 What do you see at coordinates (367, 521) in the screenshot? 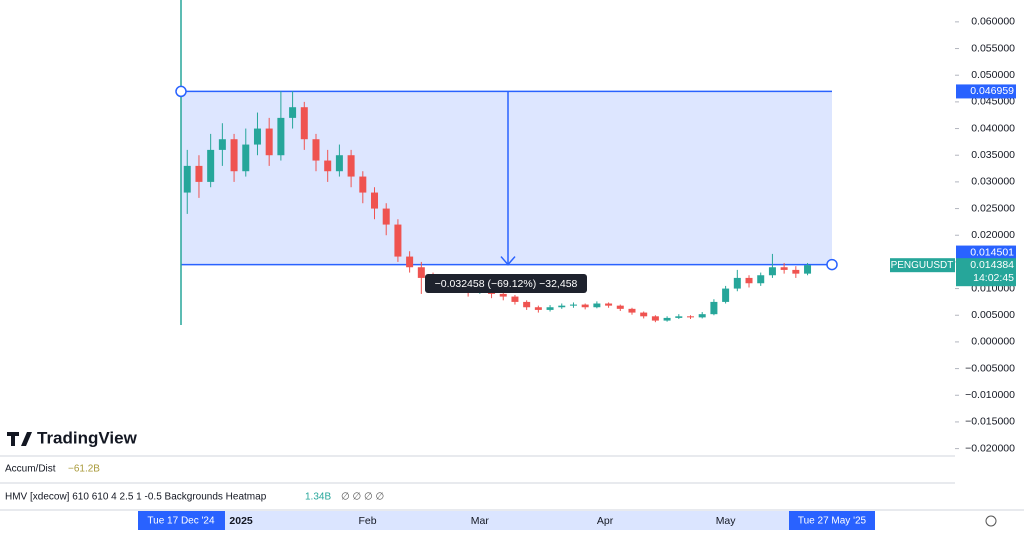
I see `x-tick-label: Feb` at bounding box center [367, 521].